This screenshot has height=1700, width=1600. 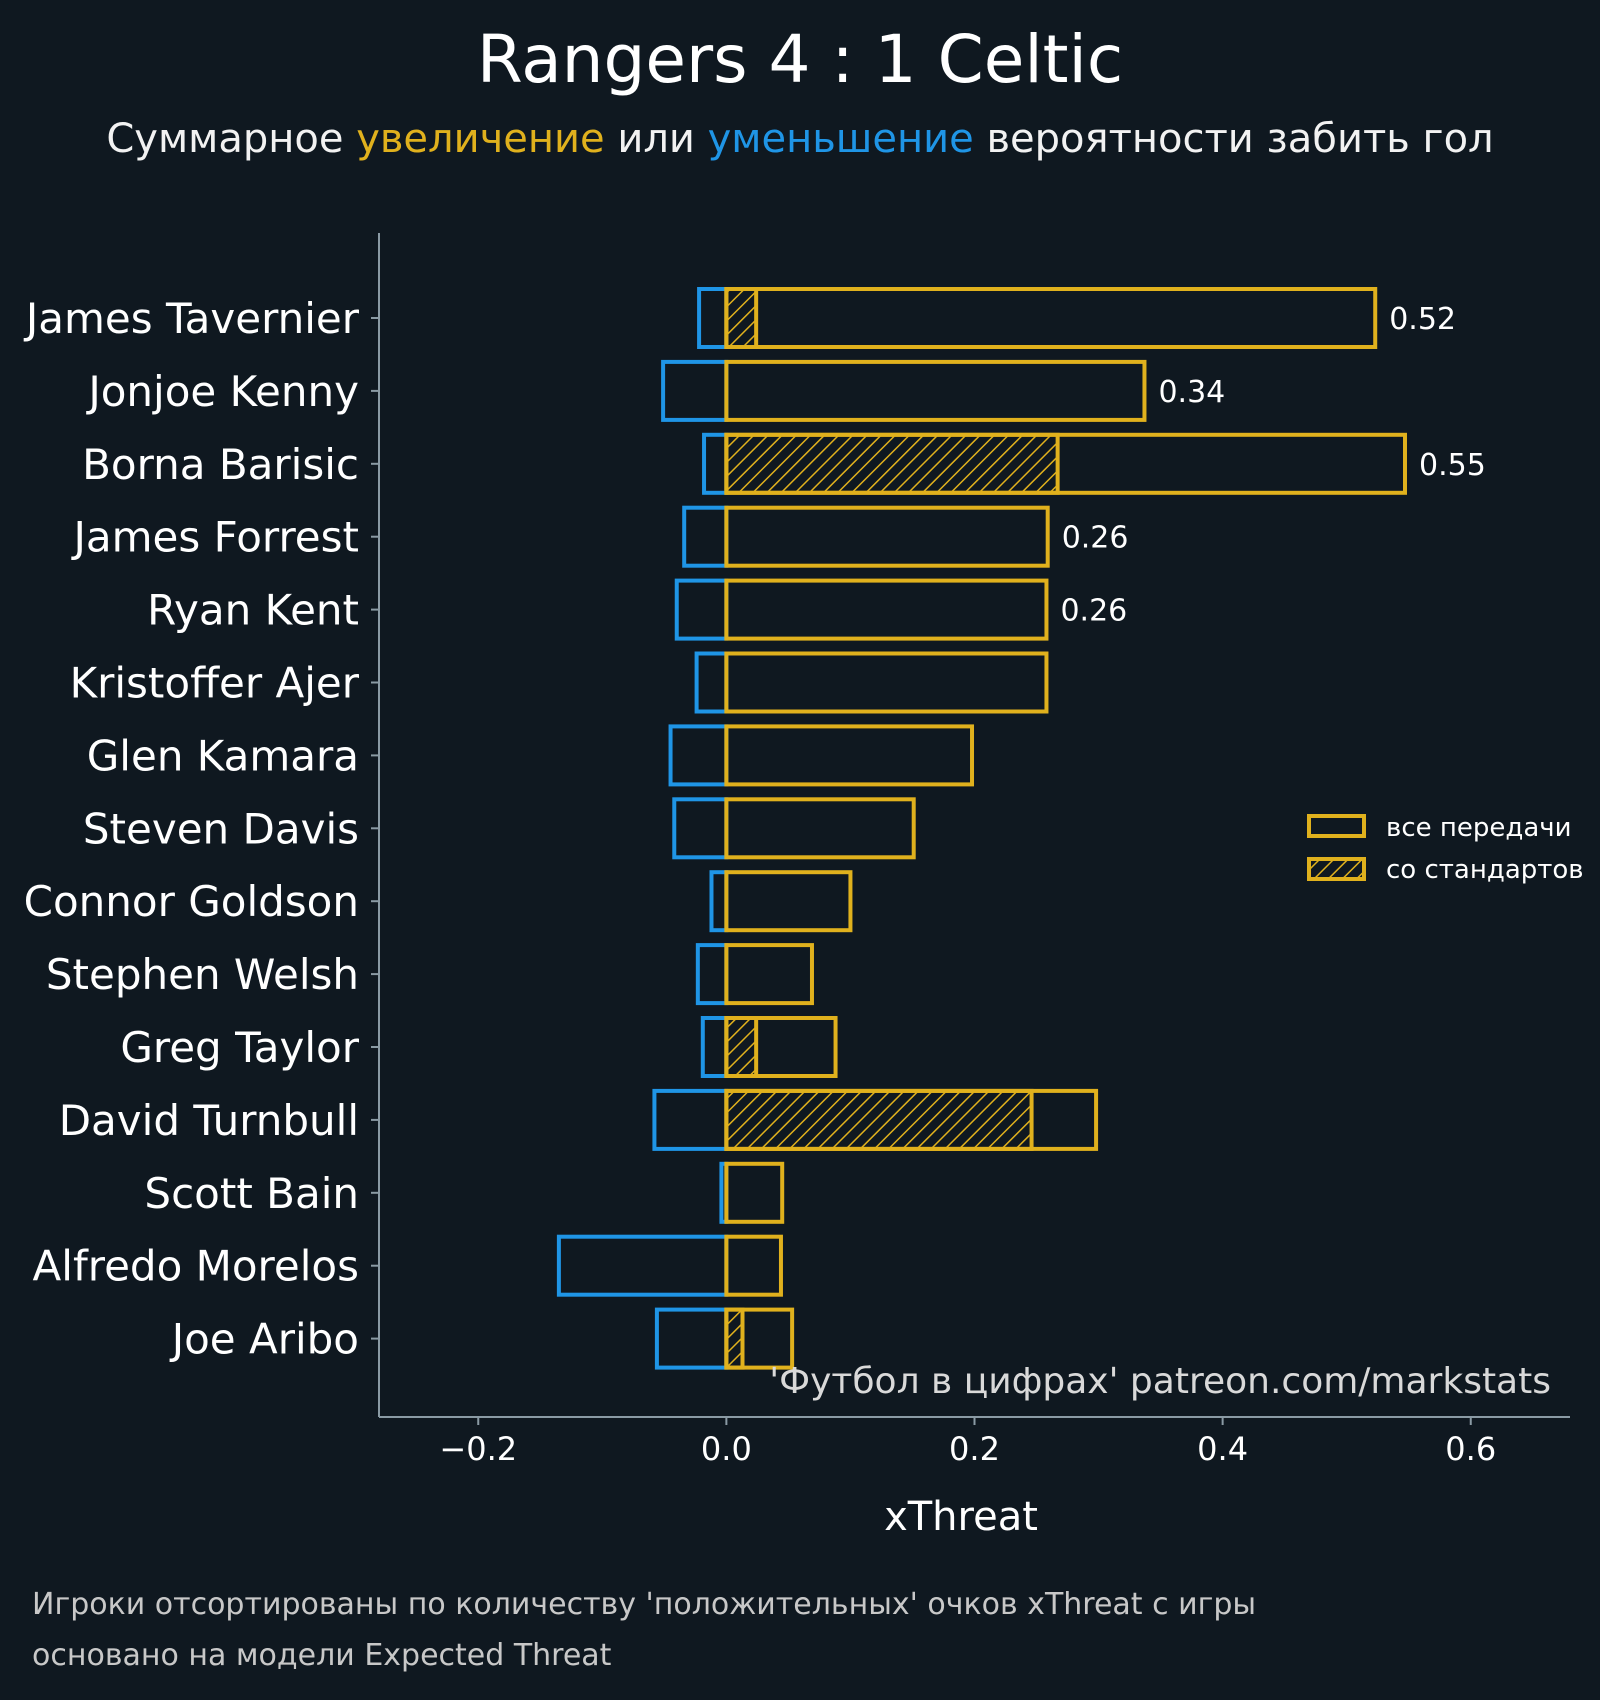 I want to click on subtitle-part-2: или, so click(x=656, y=139).